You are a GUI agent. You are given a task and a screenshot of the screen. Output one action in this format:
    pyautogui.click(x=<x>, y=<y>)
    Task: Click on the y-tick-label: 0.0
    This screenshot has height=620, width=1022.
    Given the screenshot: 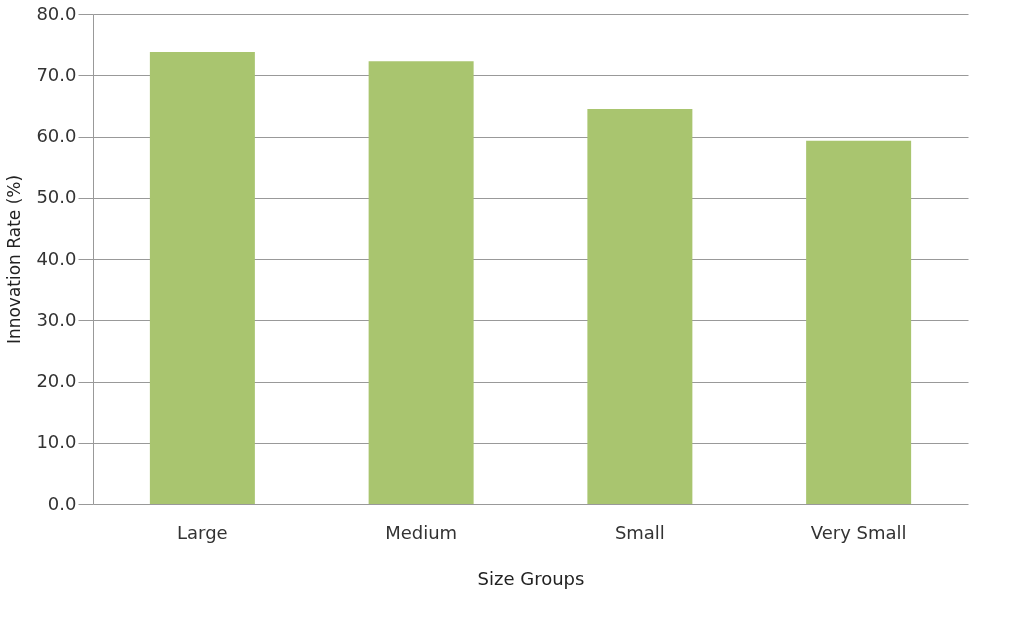 What is the action you would take?
    pyautogui.click(x=62, y=503)
    